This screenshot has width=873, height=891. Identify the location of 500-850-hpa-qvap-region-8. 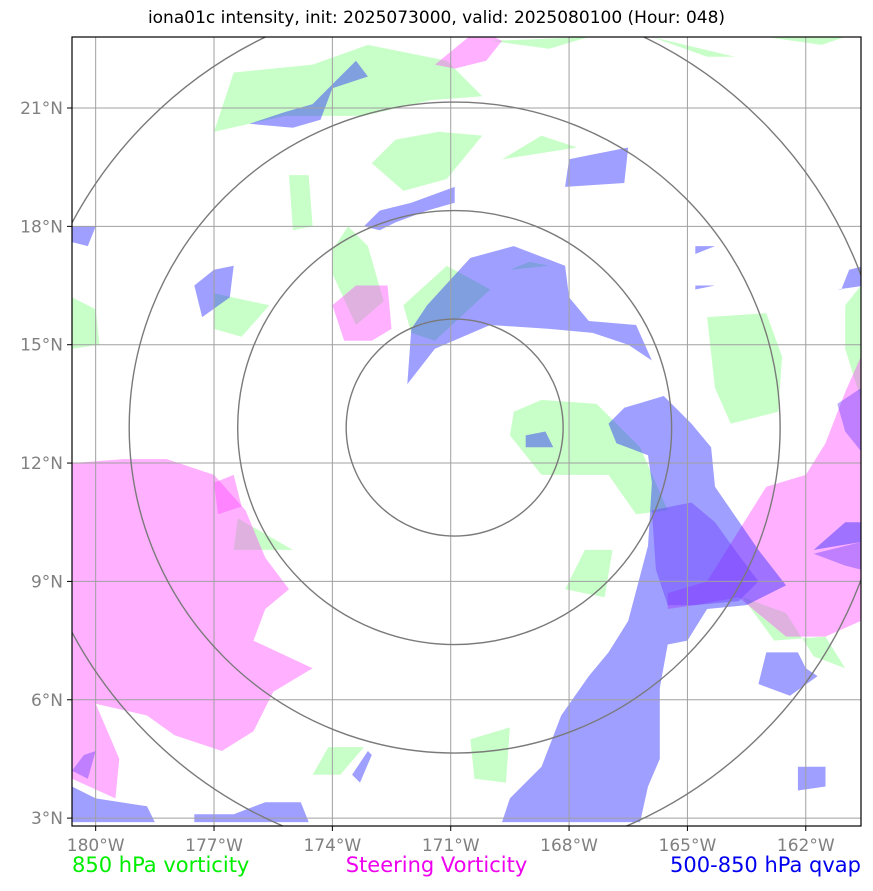
(705, 287).